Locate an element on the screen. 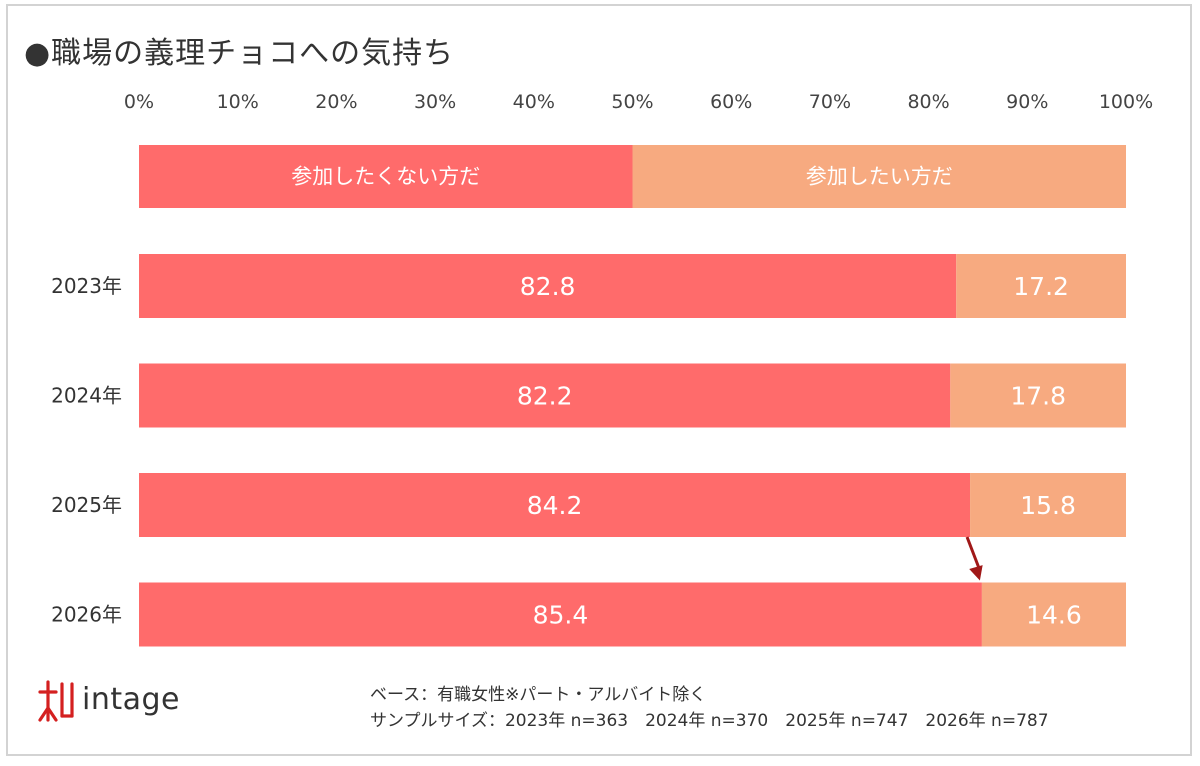 This screenshot has height=766, width=1200. x-tick-label: 100% is located at coordinates (1126, 102).